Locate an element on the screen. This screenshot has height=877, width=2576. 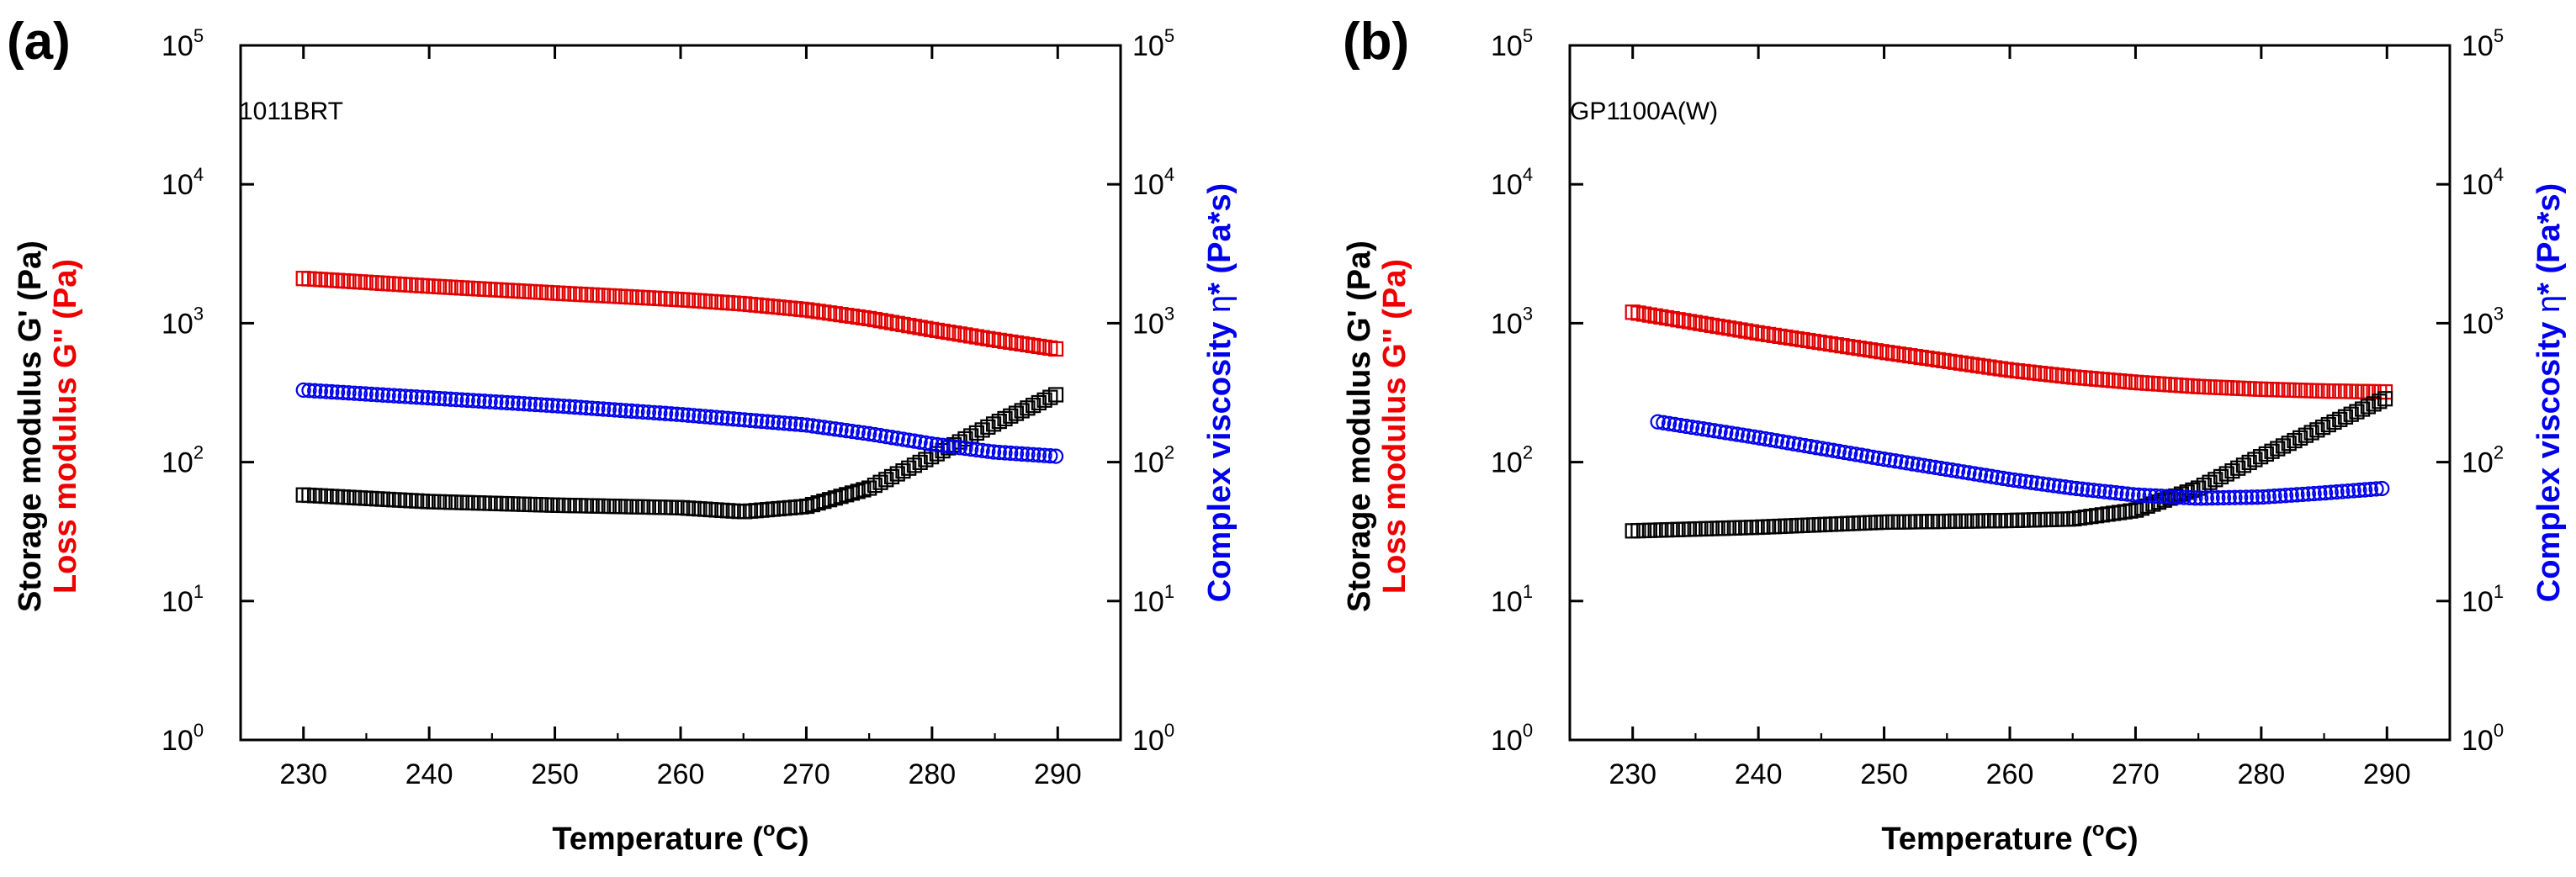
x-tick-label: 260 is located at coordinates (681, 774).